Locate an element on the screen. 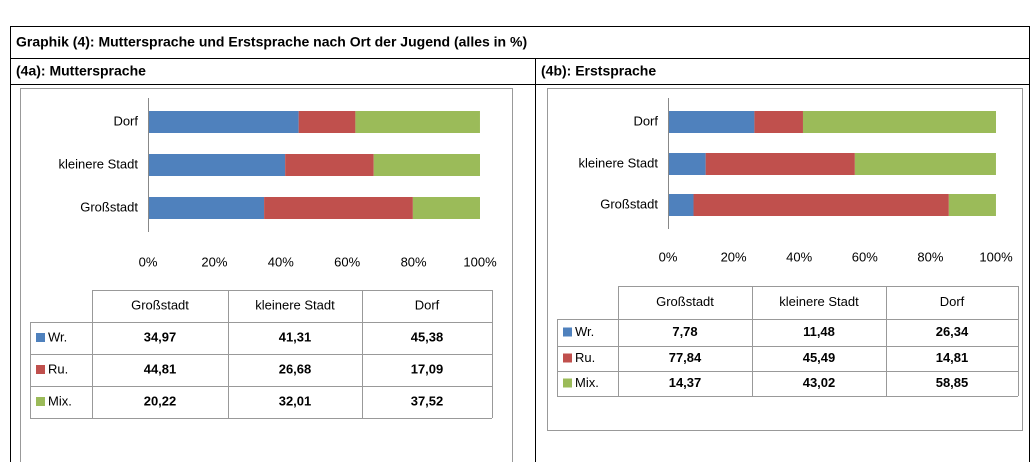  data-label: 41,31 is located at coordinates (295, 336).